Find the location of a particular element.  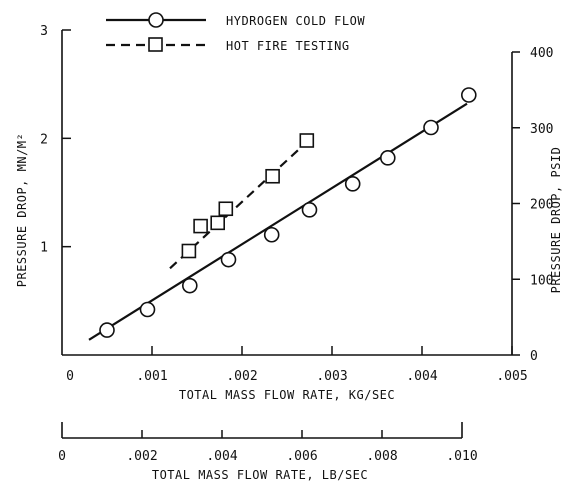

x-tick-label: 0 is located at coordinates (70, 376).